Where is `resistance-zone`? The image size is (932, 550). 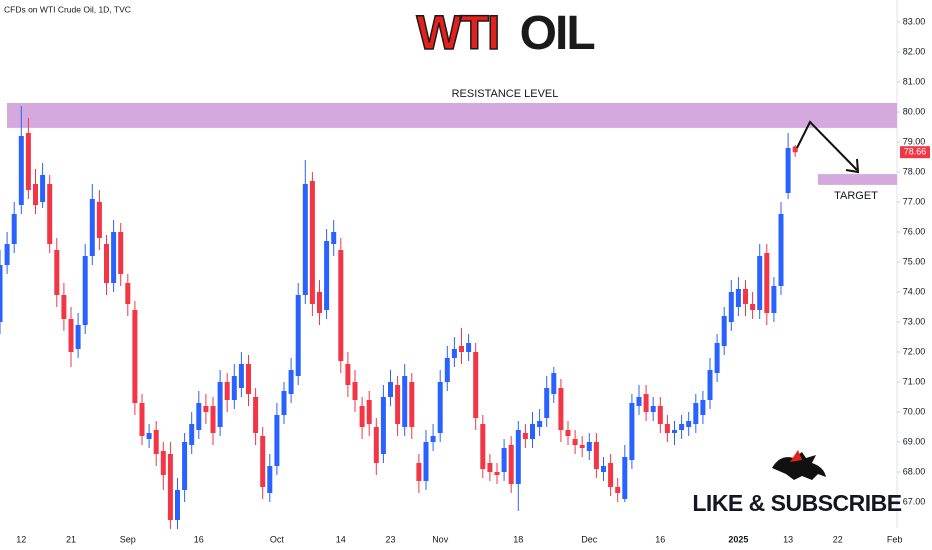 resistance-zone is located at coordinates (452, 115).